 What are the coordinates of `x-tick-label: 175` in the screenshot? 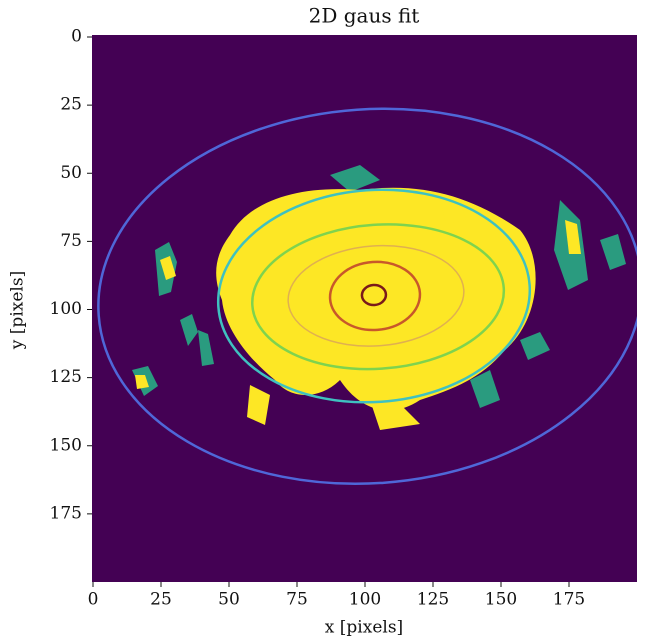 It's located at (569, 600).